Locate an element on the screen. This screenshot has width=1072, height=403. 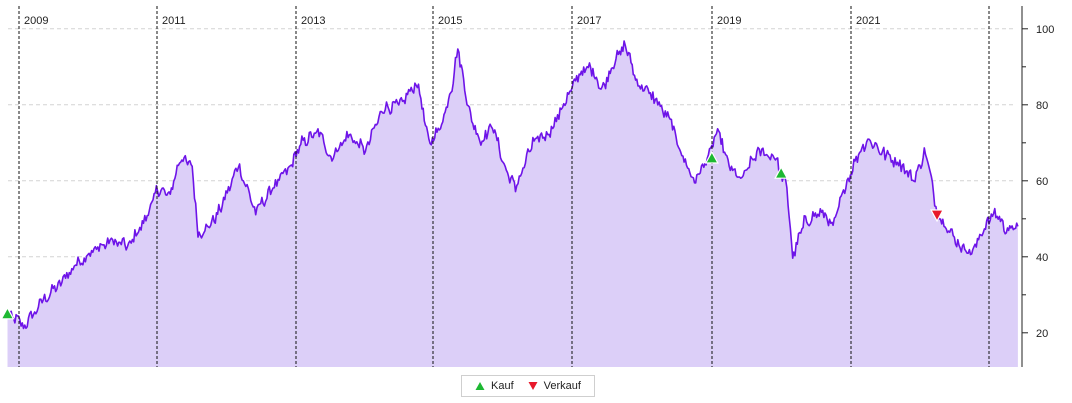
sell-triangle-icon is located at coordinates (533, 386).